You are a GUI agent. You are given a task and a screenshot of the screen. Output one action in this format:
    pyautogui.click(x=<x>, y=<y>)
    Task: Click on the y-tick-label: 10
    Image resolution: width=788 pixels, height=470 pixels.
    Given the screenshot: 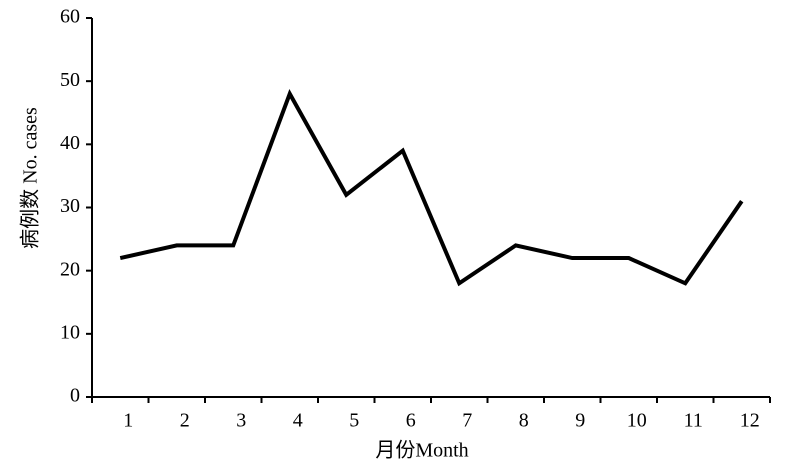 What is the action you would take?
    pyautogui.click(x=70, y=332)
    